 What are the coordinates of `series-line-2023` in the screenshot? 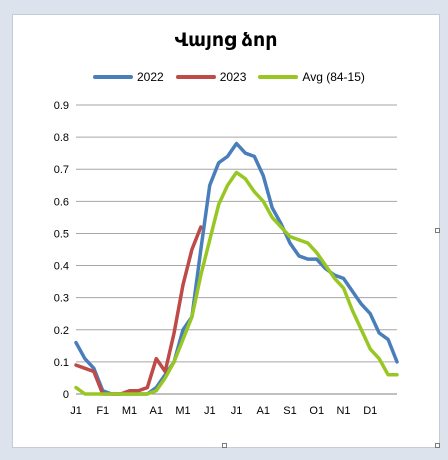 It's located at (138, 310).